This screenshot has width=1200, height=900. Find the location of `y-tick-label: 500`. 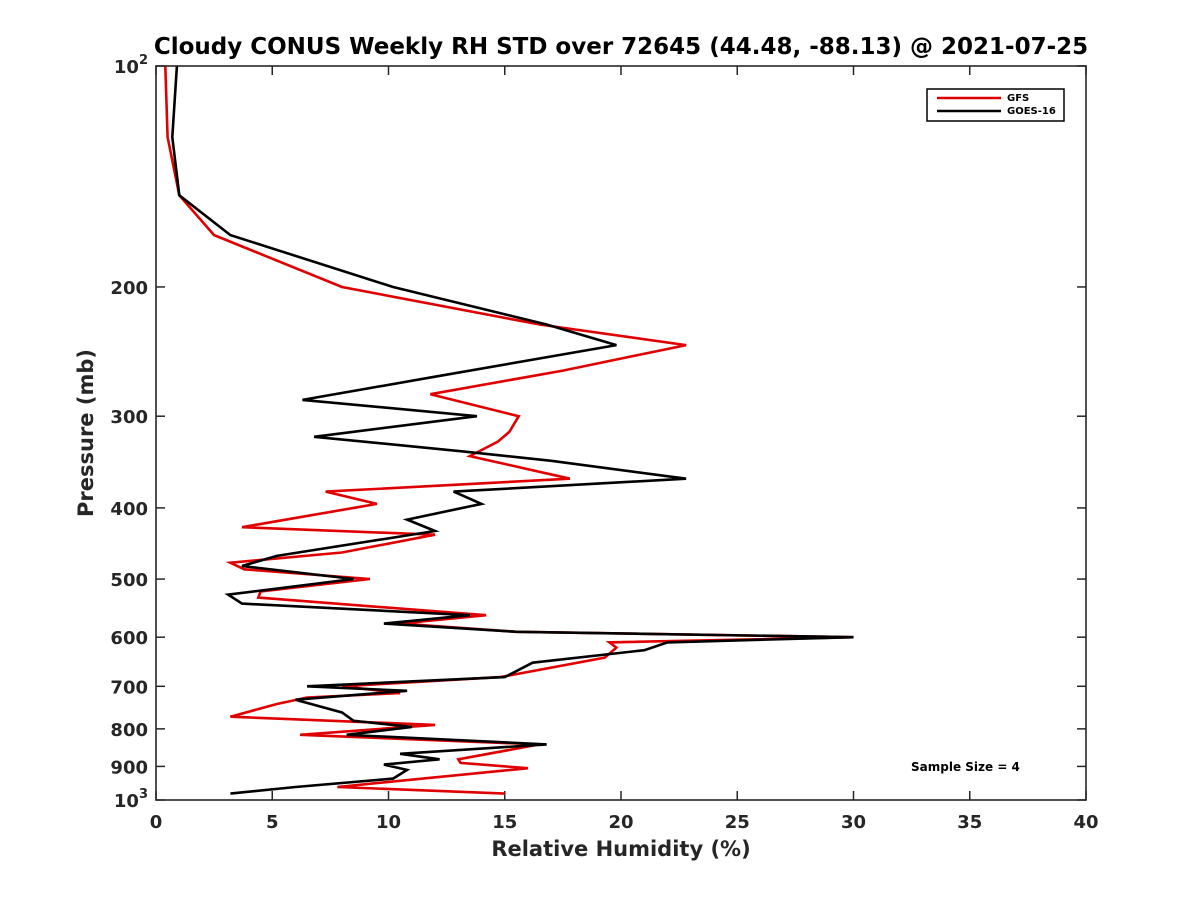

y-tick-label: 500 is located at coordinates (129, 580).